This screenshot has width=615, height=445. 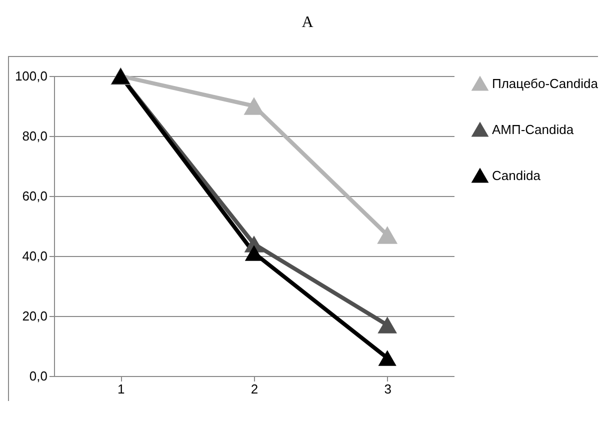 What do you see at coordinates (35, 136) in the screenshot?
I see `y-tick-label: 80,0` at bounding box center [35, 136].